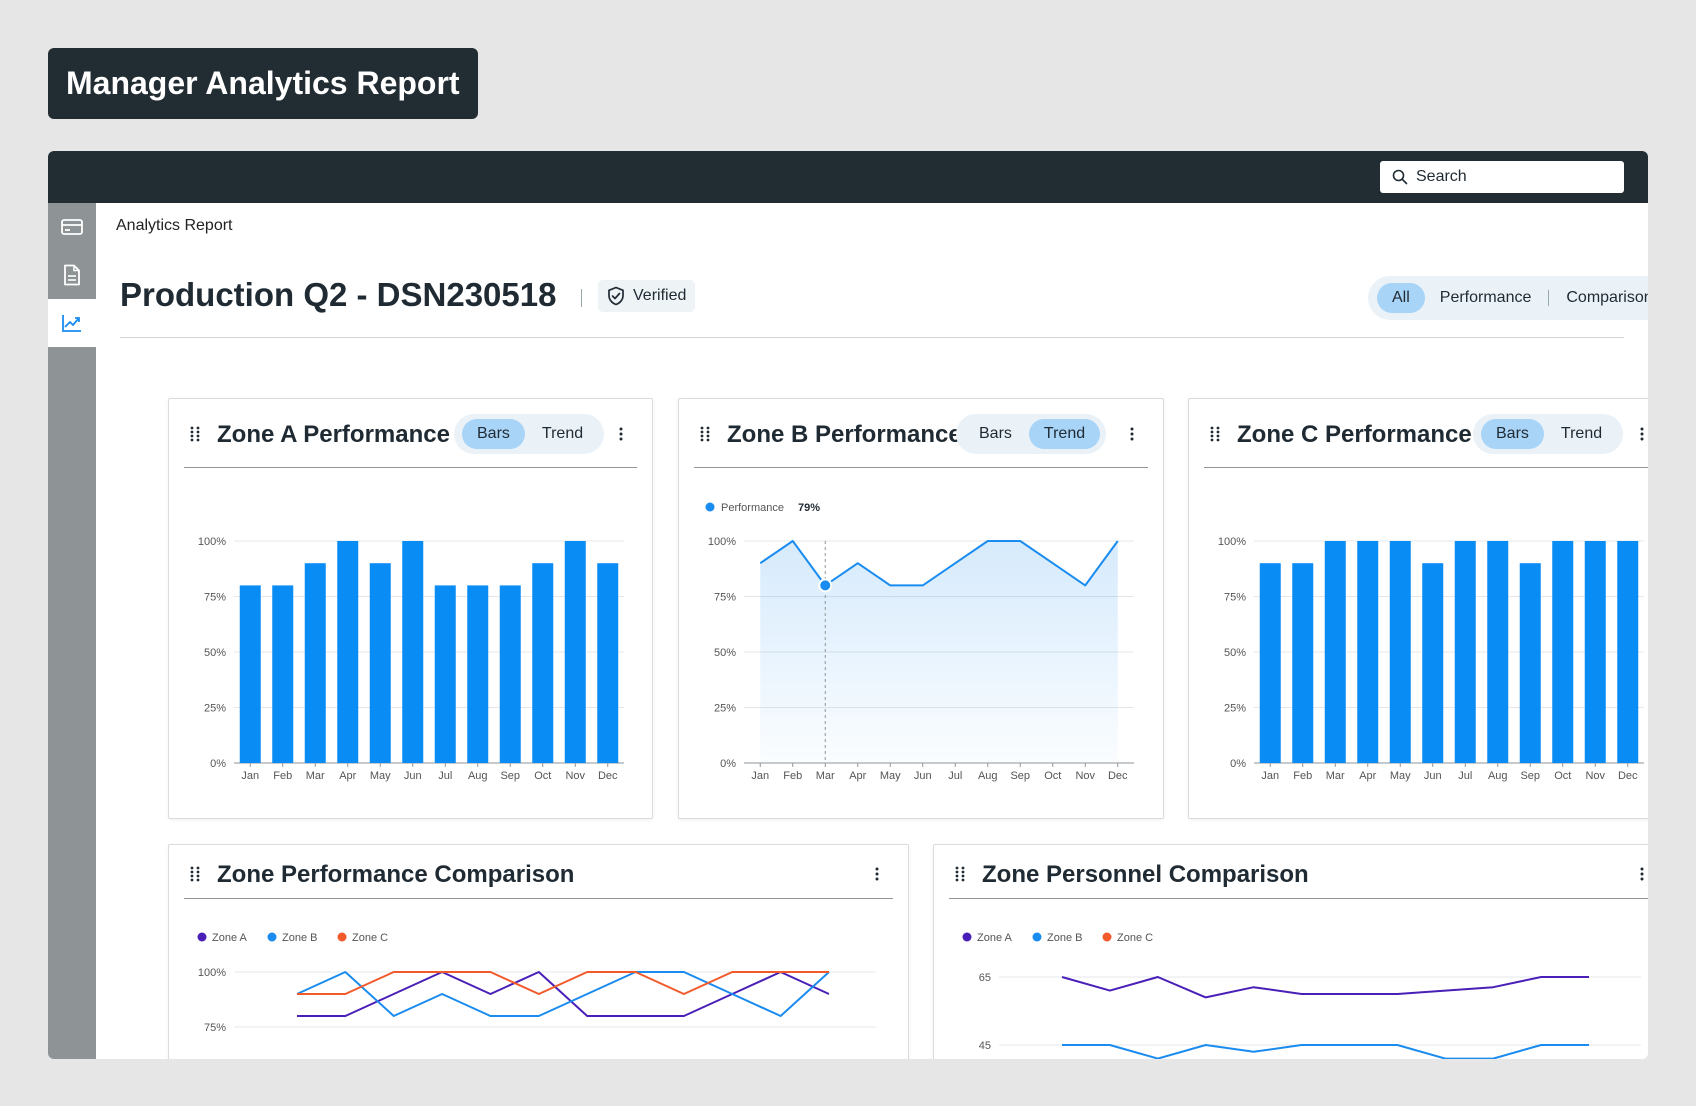 The image size is (1696, 1106). What do you see at coordinates (1325, 1051) in the screenshot?
I see `series-line-zone-b` at bounding box center [1325, 1051].